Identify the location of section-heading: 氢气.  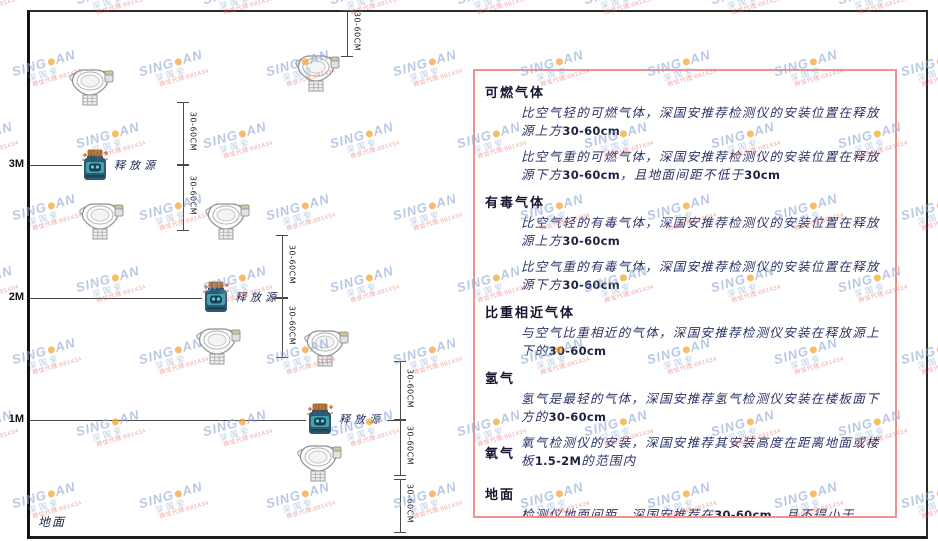
(500, 379).